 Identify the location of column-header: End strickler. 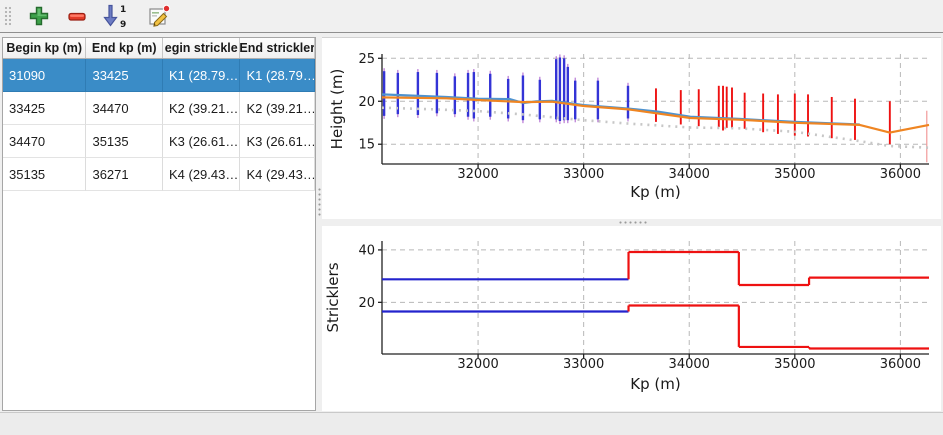
(277, 48).